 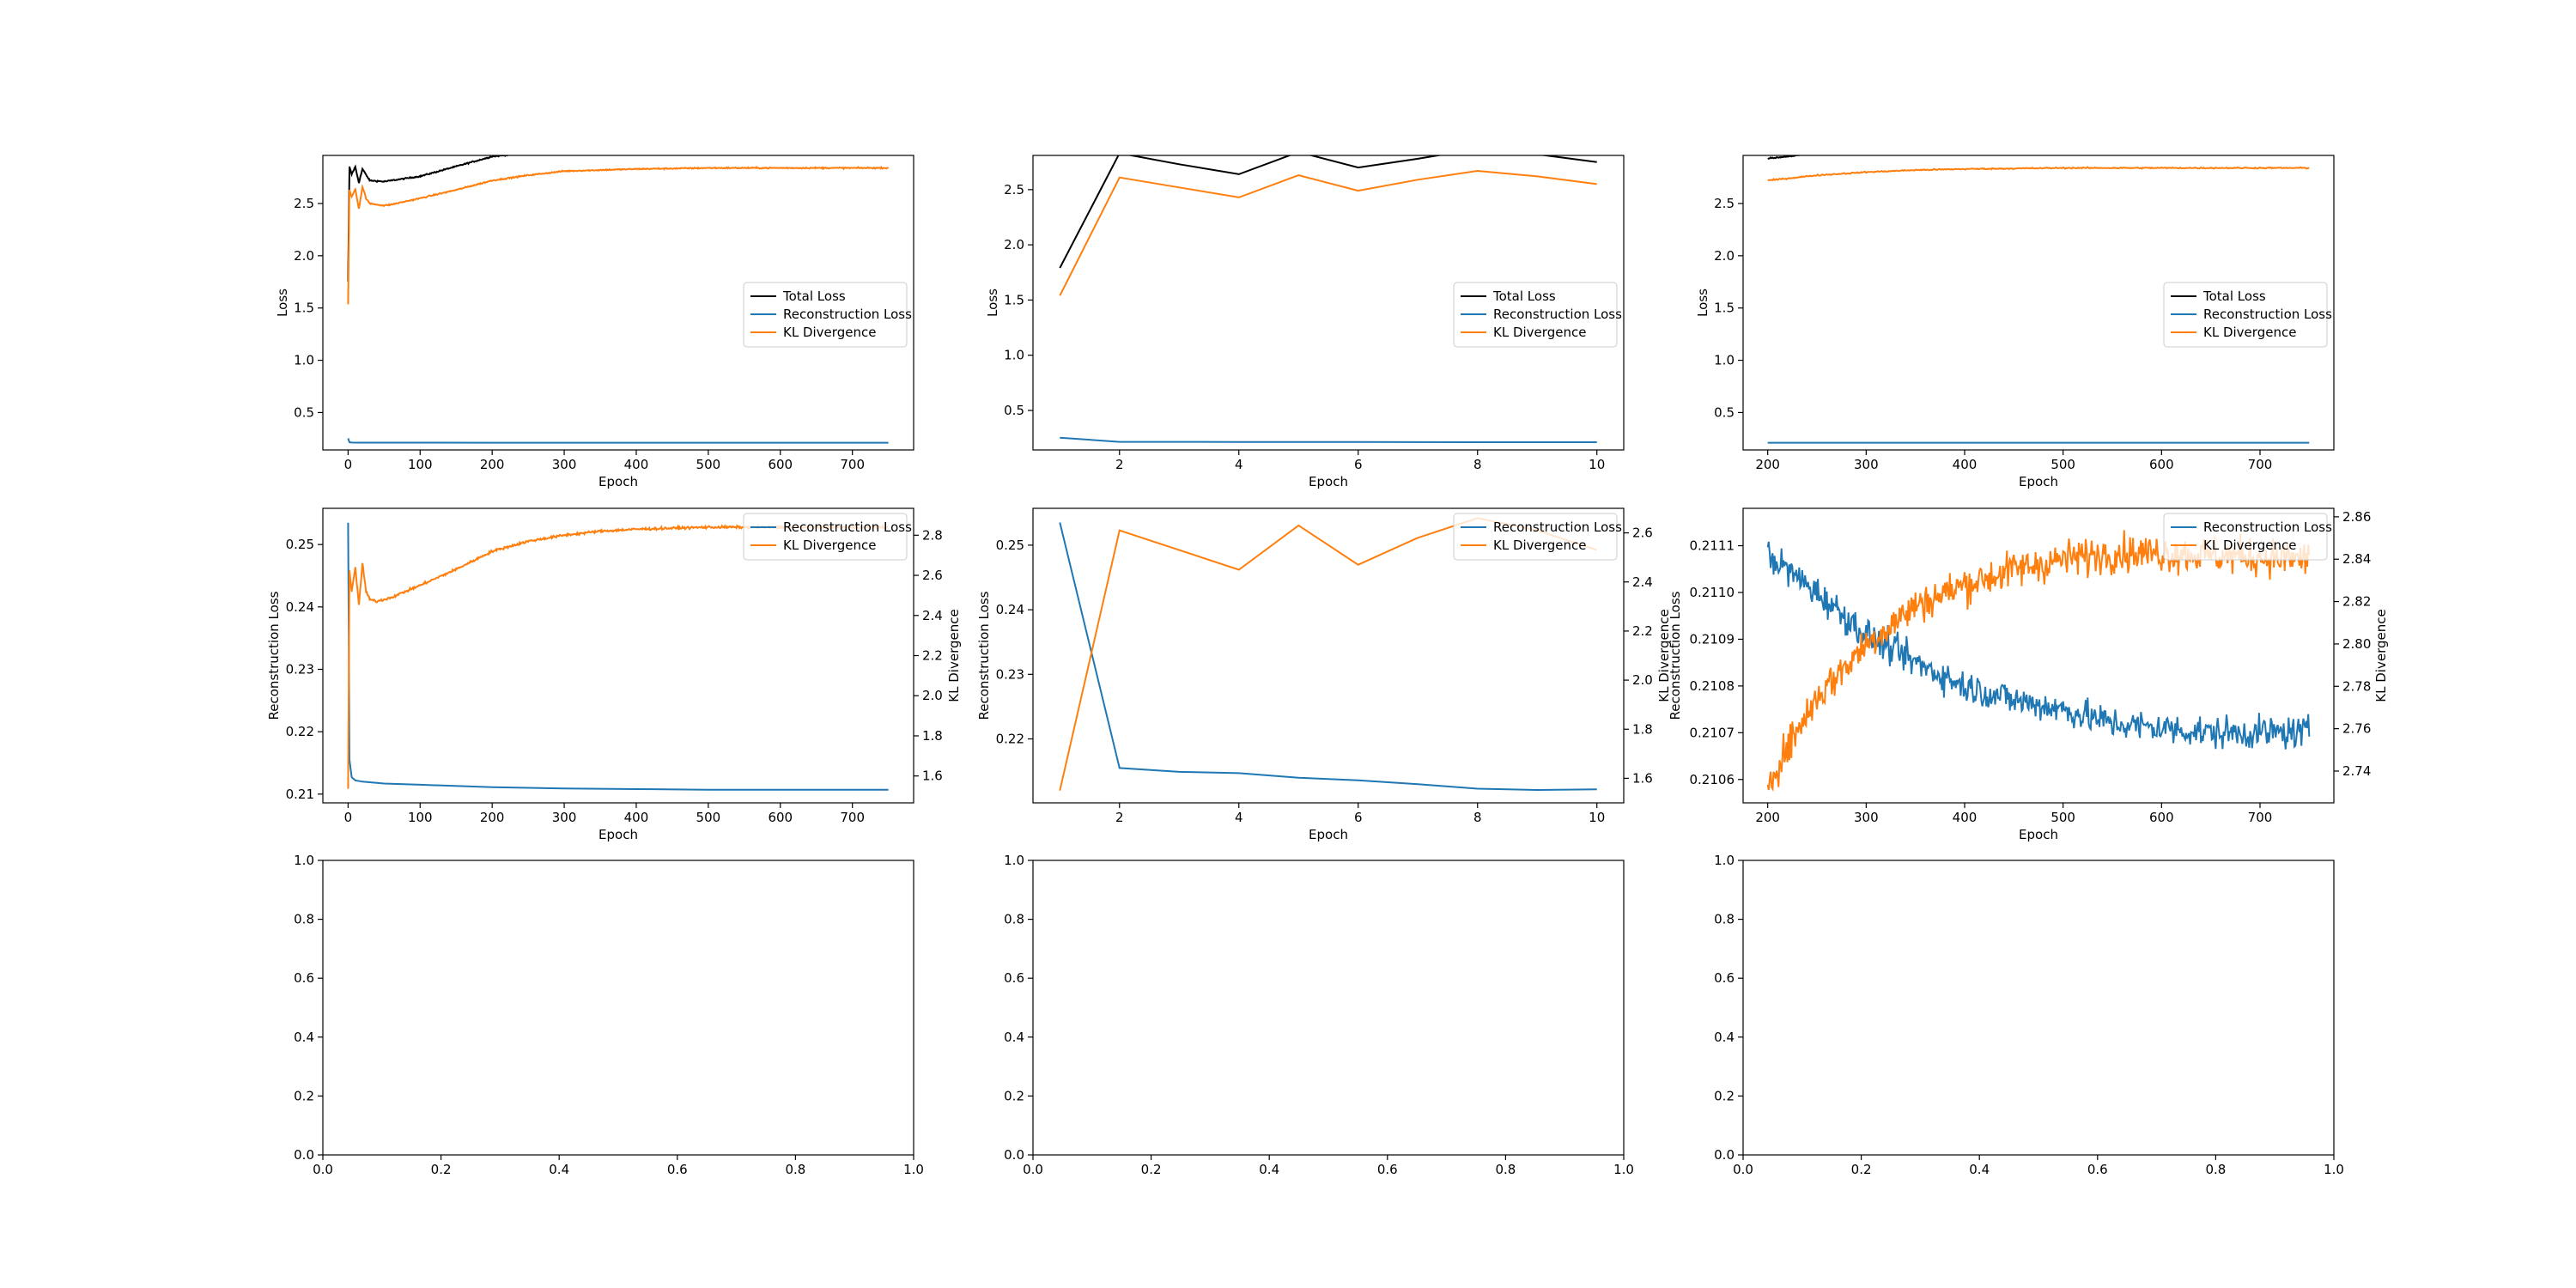 I want to click on chart-panel-8: 0.0 0.2 0.4 0.6 0.8 1.0 0.0 0.2 0.4 0.6 0.8 1.0, so click(x=1319, y=1015).